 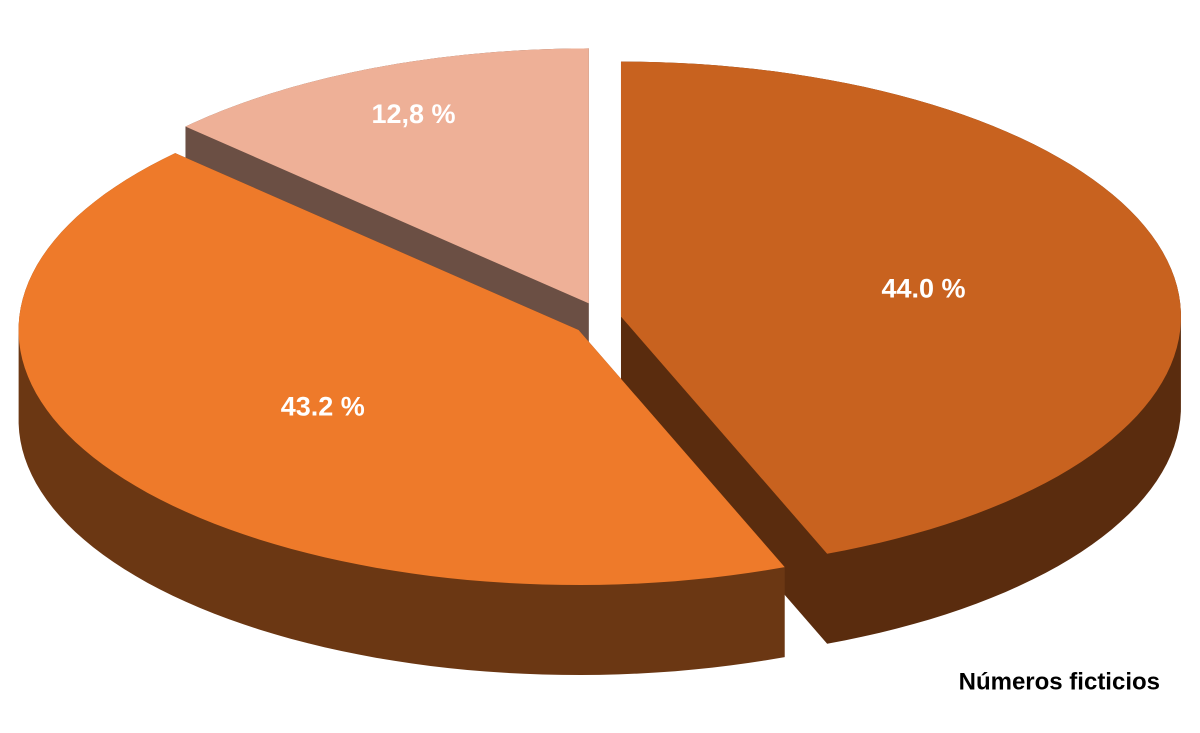 What do you see at coordinates (387, 176) in the screenshot?
I see `slice` at bounding box center [387, 176].